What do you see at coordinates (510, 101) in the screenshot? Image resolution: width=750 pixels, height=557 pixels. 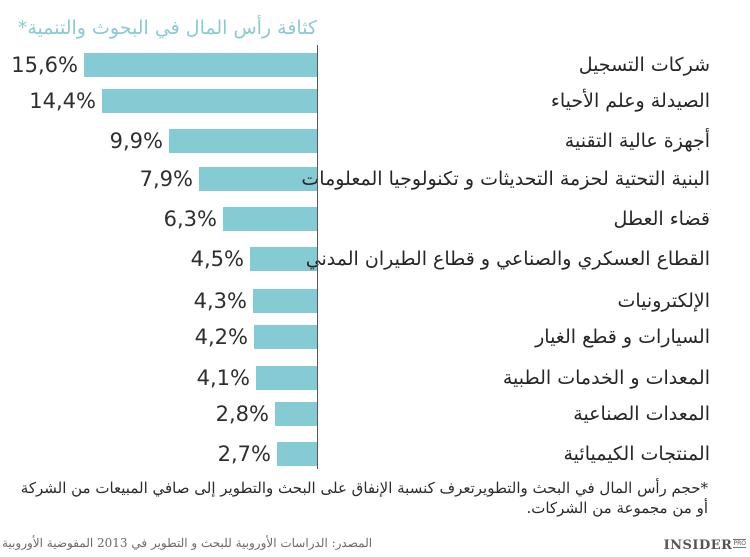 I see `category-label: الصيدلة وعلم الأحياء` at bounding box center [510, 101].